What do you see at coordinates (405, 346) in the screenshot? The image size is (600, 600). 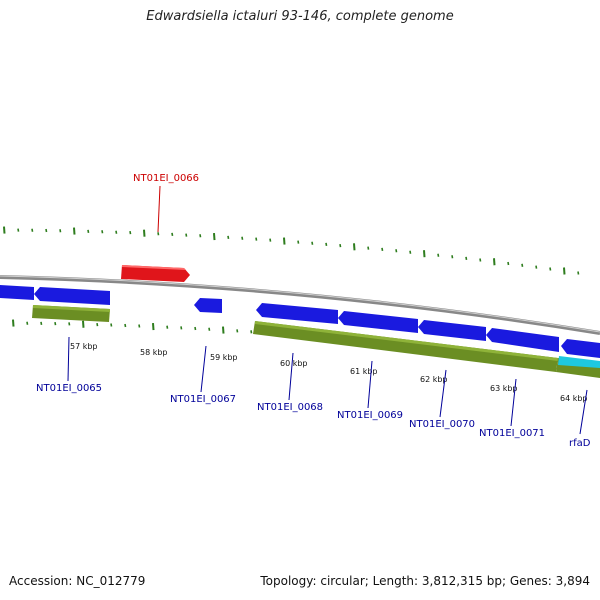 I see `cds-bar` at bounding box center [405, 346].